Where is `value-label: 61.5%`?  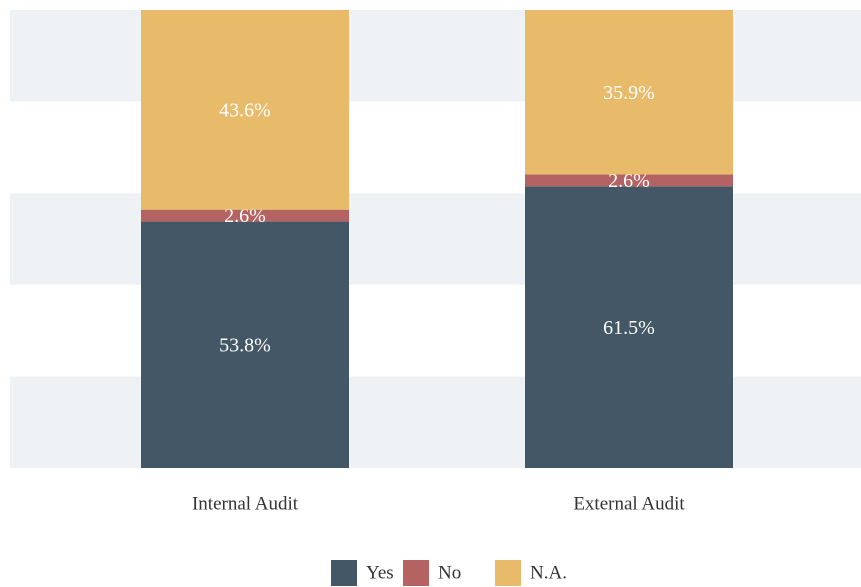 value-label: 61.5% is located at coordinates (629, 328).